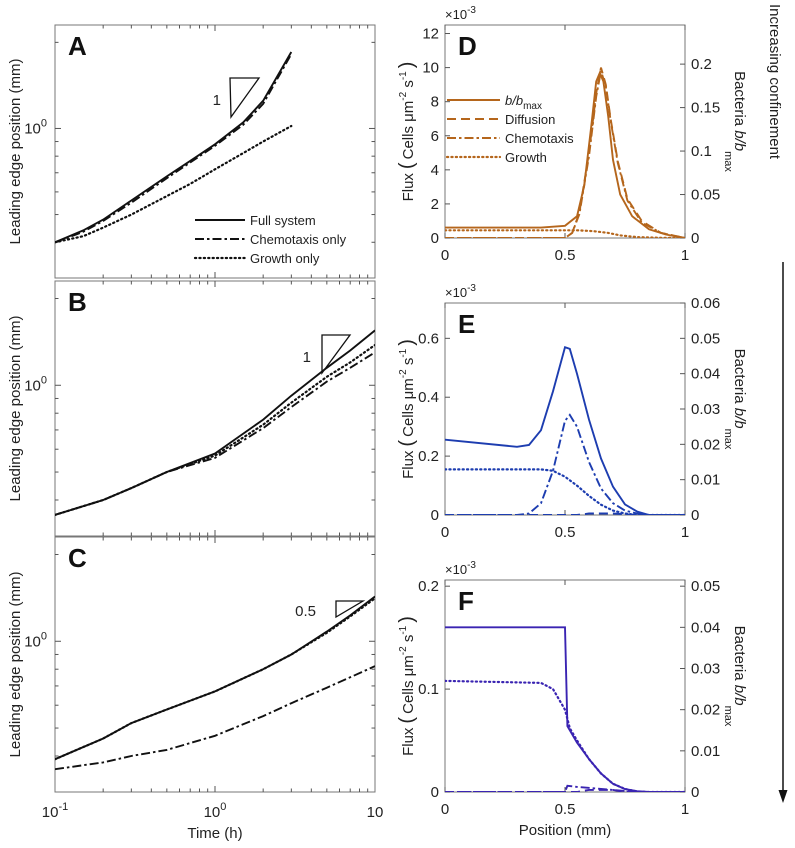 The width and height of the screenshot is (795, 848). What do you see at coordinates (435, 136) in the screenshot?
I see `y-tick-label: 6` at bounding box center [435, 136].